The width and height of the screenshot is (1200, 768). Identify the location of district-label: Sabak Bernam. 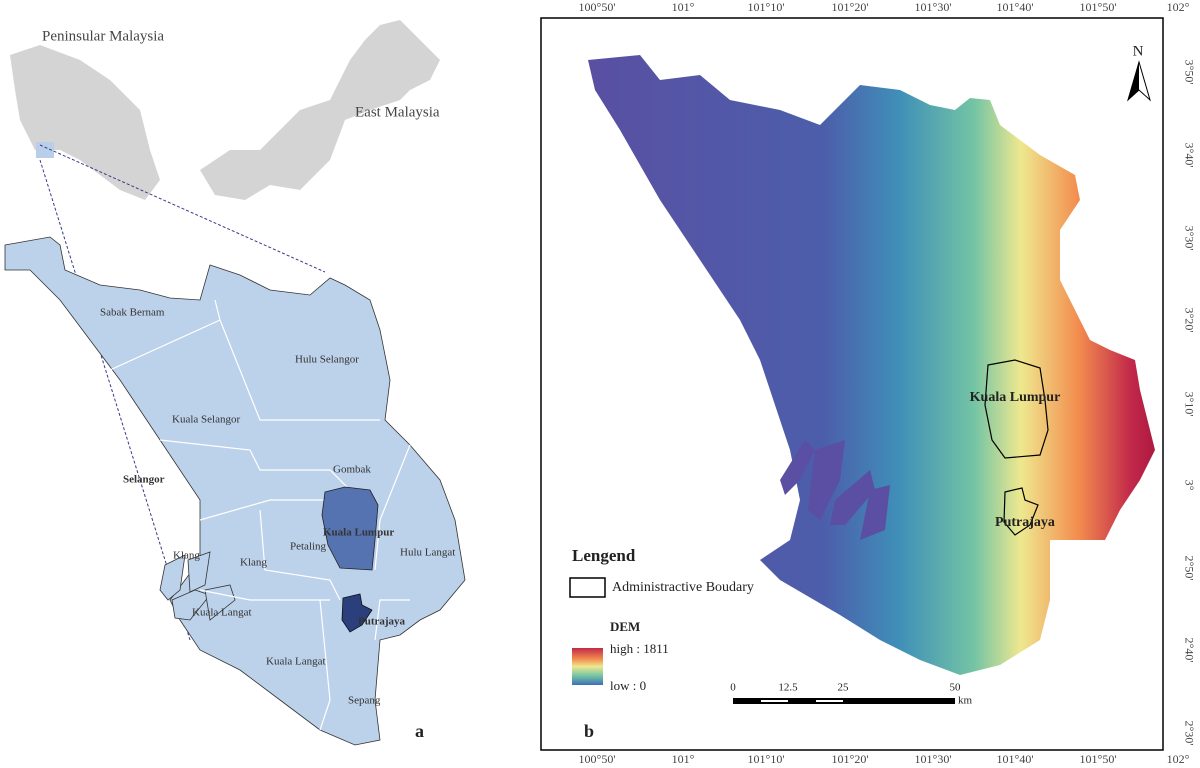
(132, 313).